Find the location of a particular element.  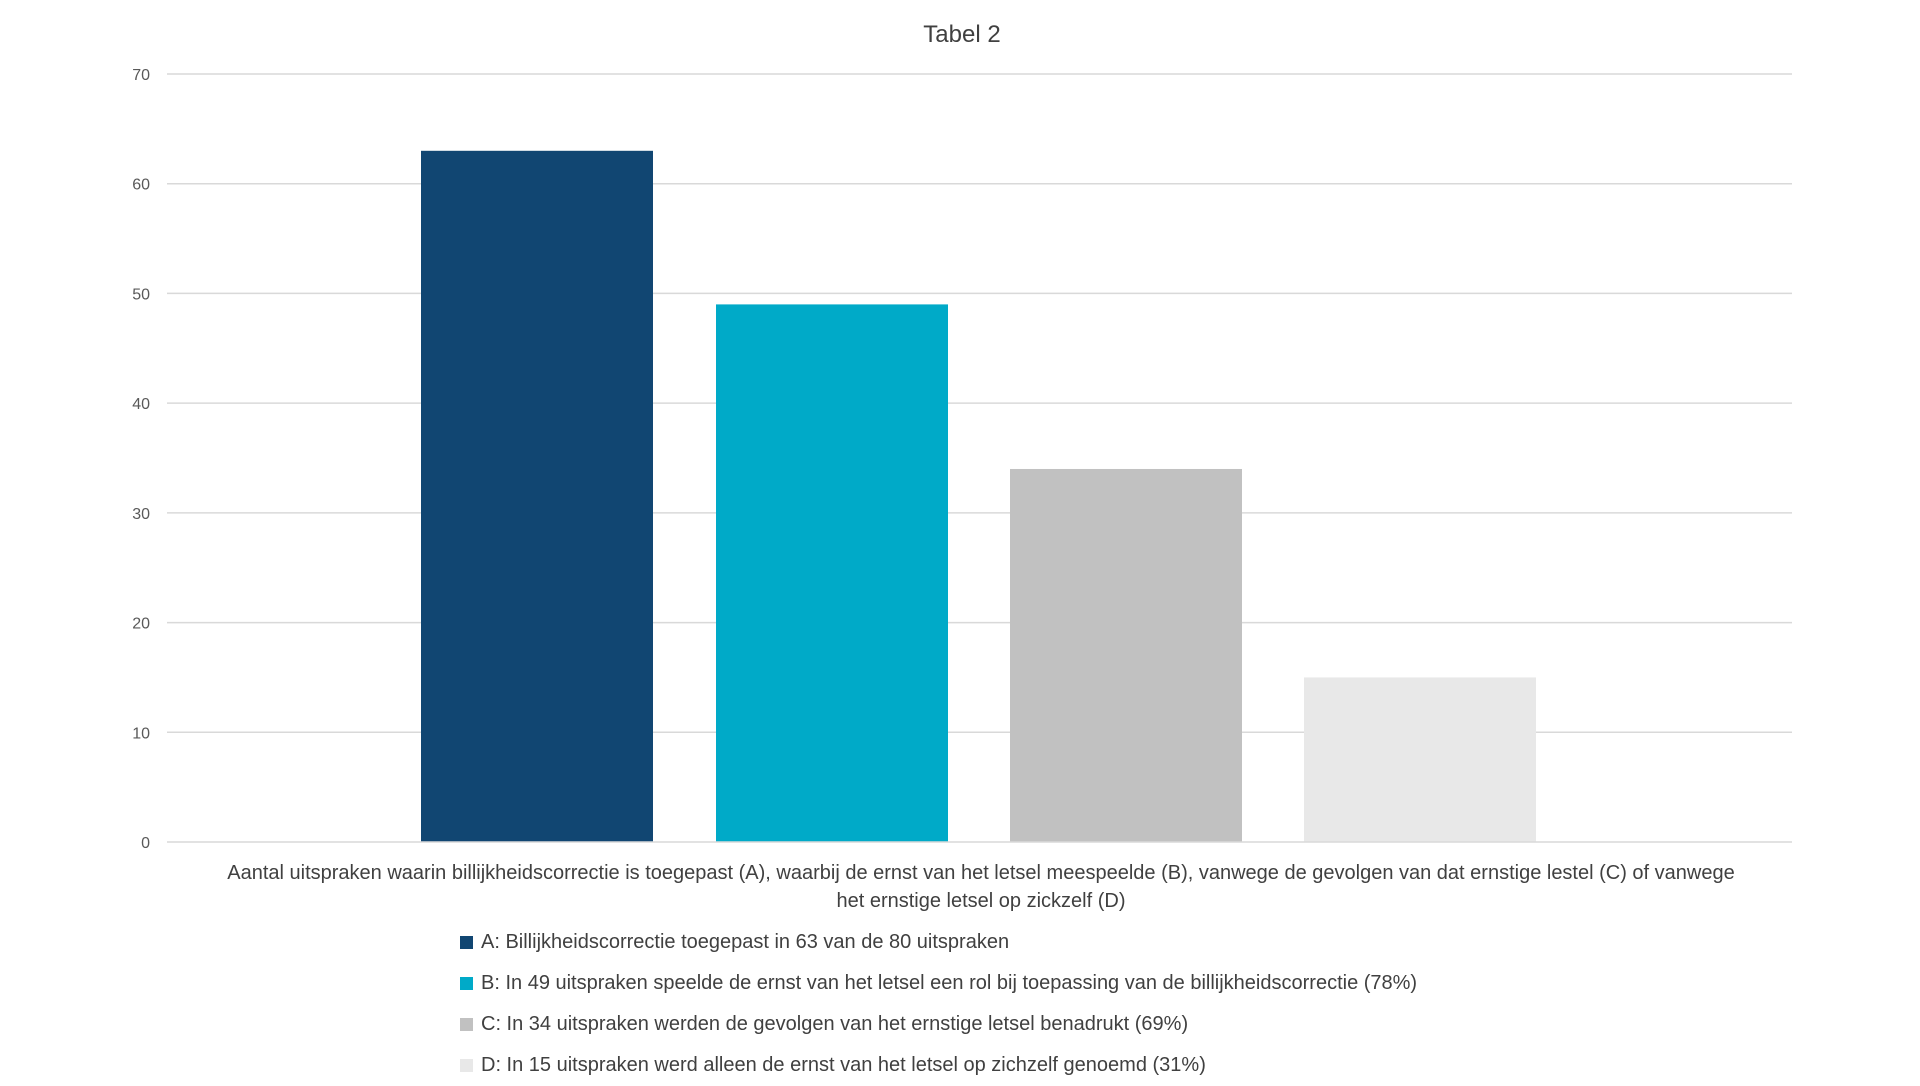

legend-swatch-a is located at coordinates (466, 942).